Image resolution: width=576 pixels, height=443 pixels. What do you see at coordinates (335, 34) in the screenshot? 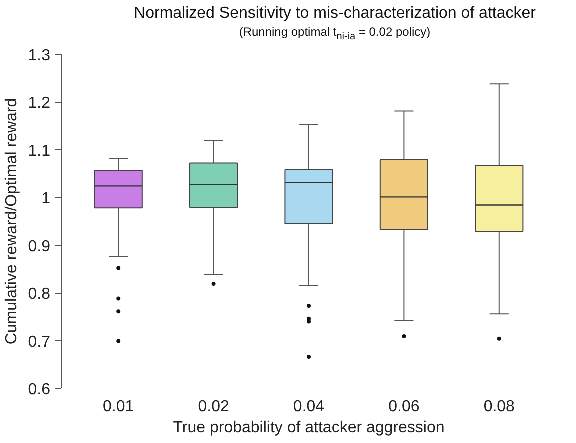
I see `chart-subtitle: (Running optimal t$_{ni-ia}$ = 0.02 policy)` at bounding box center [335, 34].